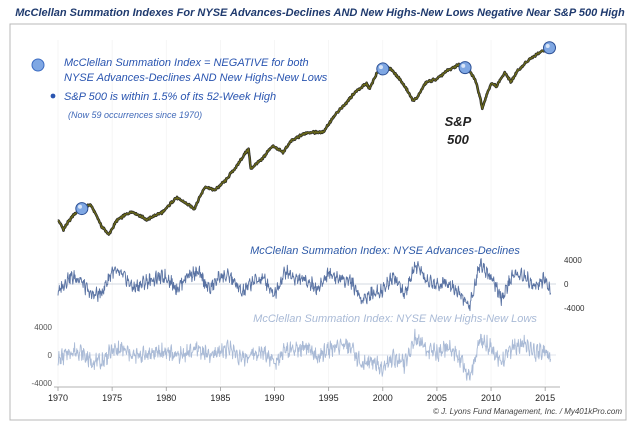 This screenshot has height=434, width=640. What do you see at coordinates (574, 308) in the screenshot?
I see `ad-ytick: -4000` at bounding box center [574, 308].